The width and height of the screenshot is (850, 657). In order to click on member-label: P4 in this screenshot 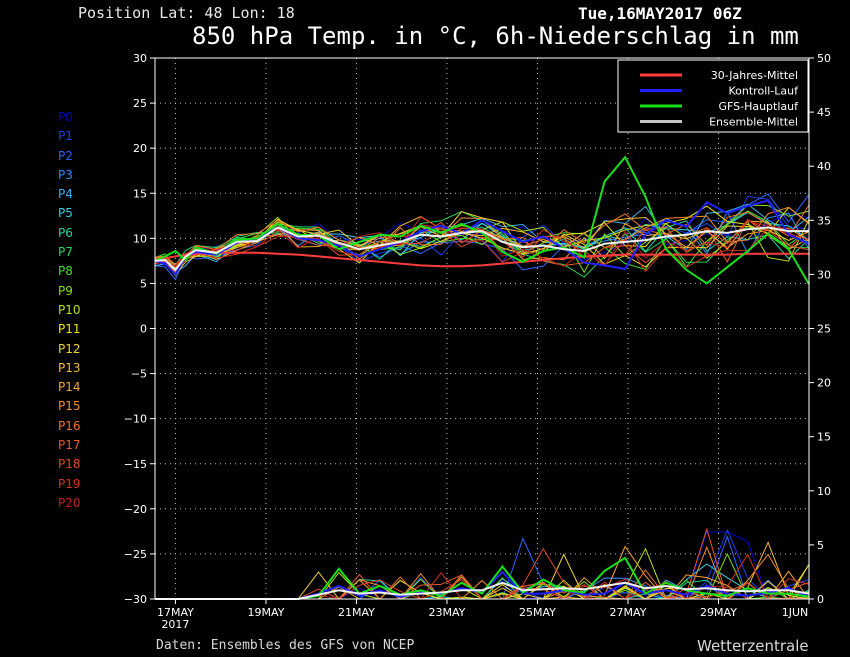, I will do `click(65, 194)`.